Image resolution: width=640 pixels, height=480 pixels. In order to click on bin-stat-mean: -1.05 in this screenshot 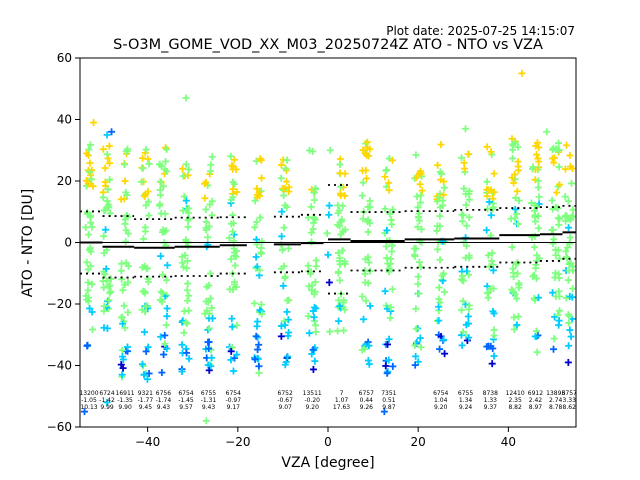, I will do `click(89, 400)`.